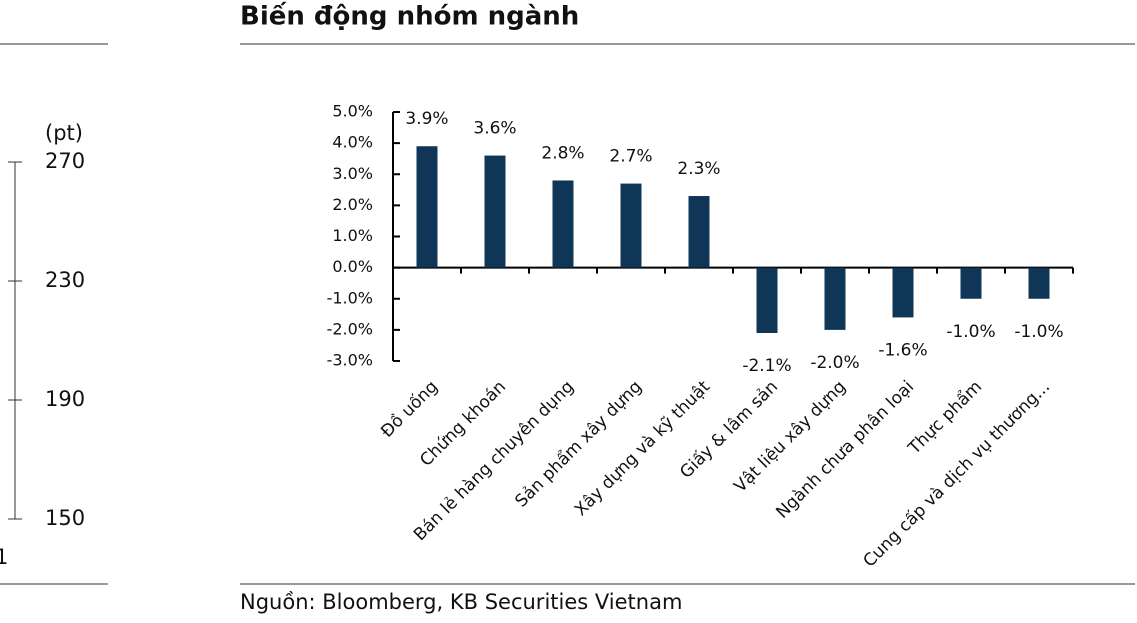 The image size is (1137, 623). I want to click on y-tick-label: 3.0%, so click(352, 173).